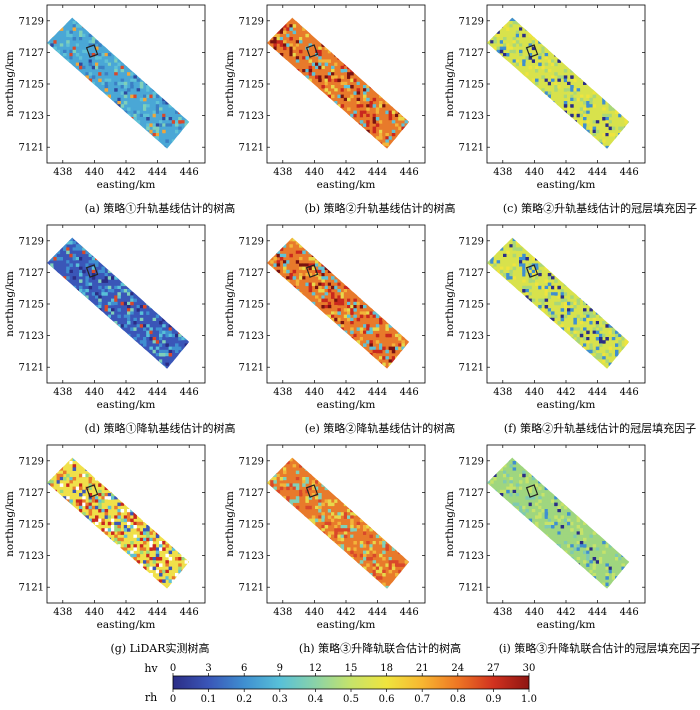  Describe the element at coordinates (244, 699) in the screenshot. I see `rh-tick: 0.2` at that location.